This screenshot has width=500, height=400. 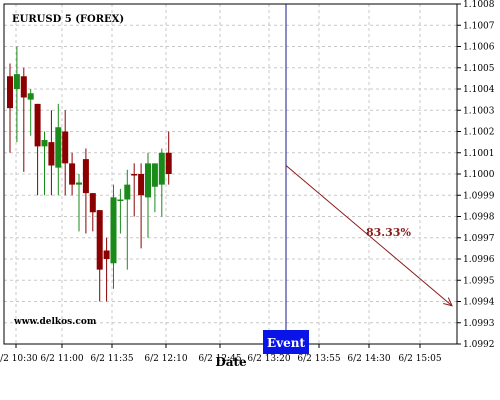 What do you see at coordinates (269, 359) in the screenshot?
I see `x-tick-label: 6/2 13:20` at bounding box center [269, 359].